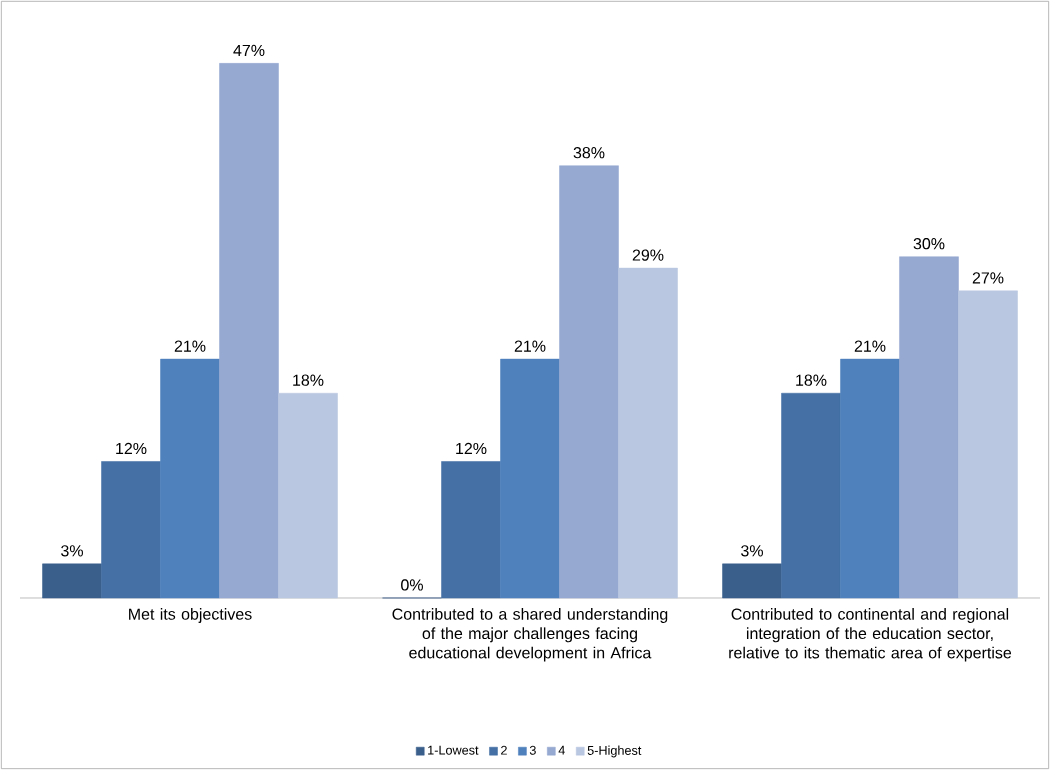 Image resolution: width=1050 pixels, height=770 pixels. Describe the element at coordinates (412, 585) in the screenshot. I see `data-label: 0%` at that location.